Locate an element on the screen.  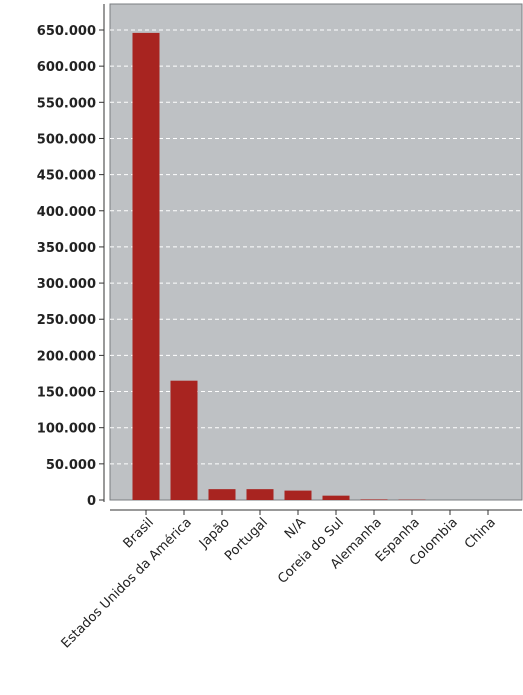
x-tick-label: Brasil is located at coordinates (139, 533).